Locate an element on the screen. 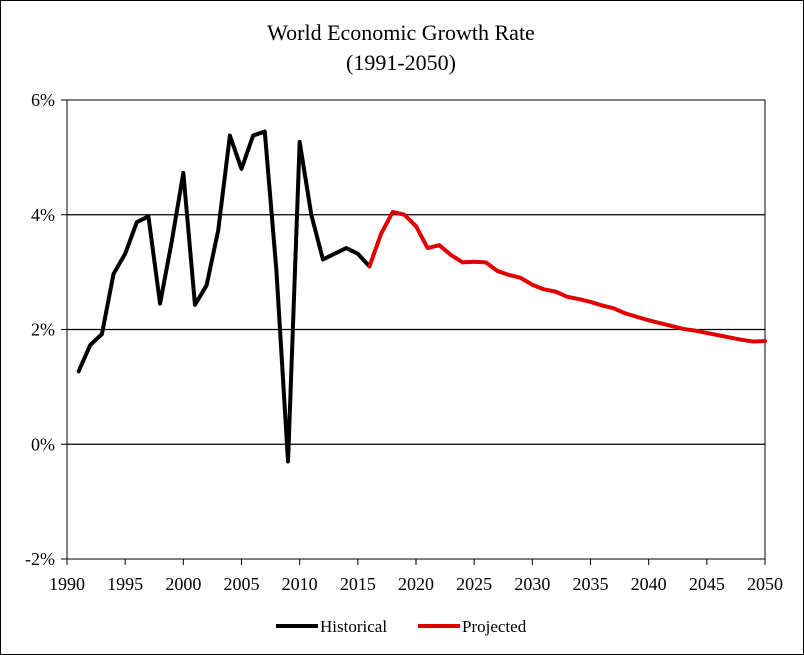 The height and width of the screenshot is (655, 804). x-tick-label: 2040 is located at coordinates (649, 584).